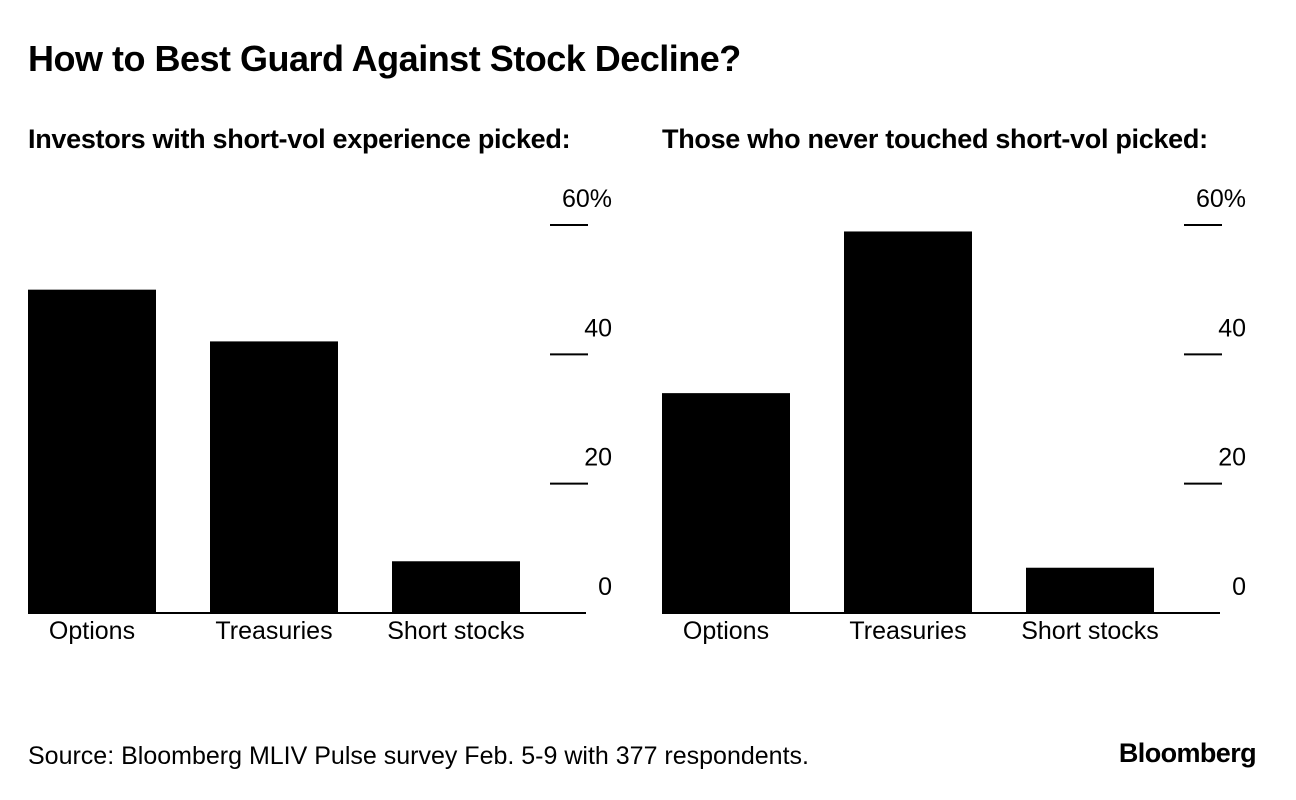  What do you see at coordinates (274, 477) in the screenshot?
I see `left-bar-treasuries` at bounding box center [274, 477].